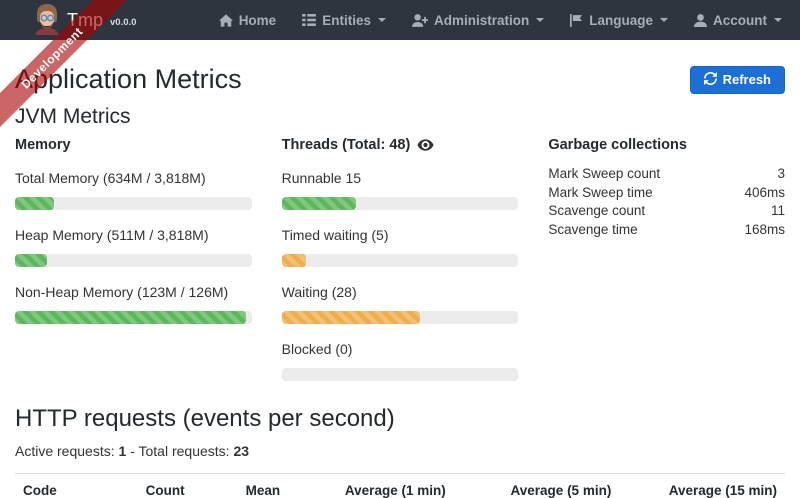  Describe the element at coordinates (536, 485) in the screenshot. I see `header-avg-5min: Average (5 min)` at that location.